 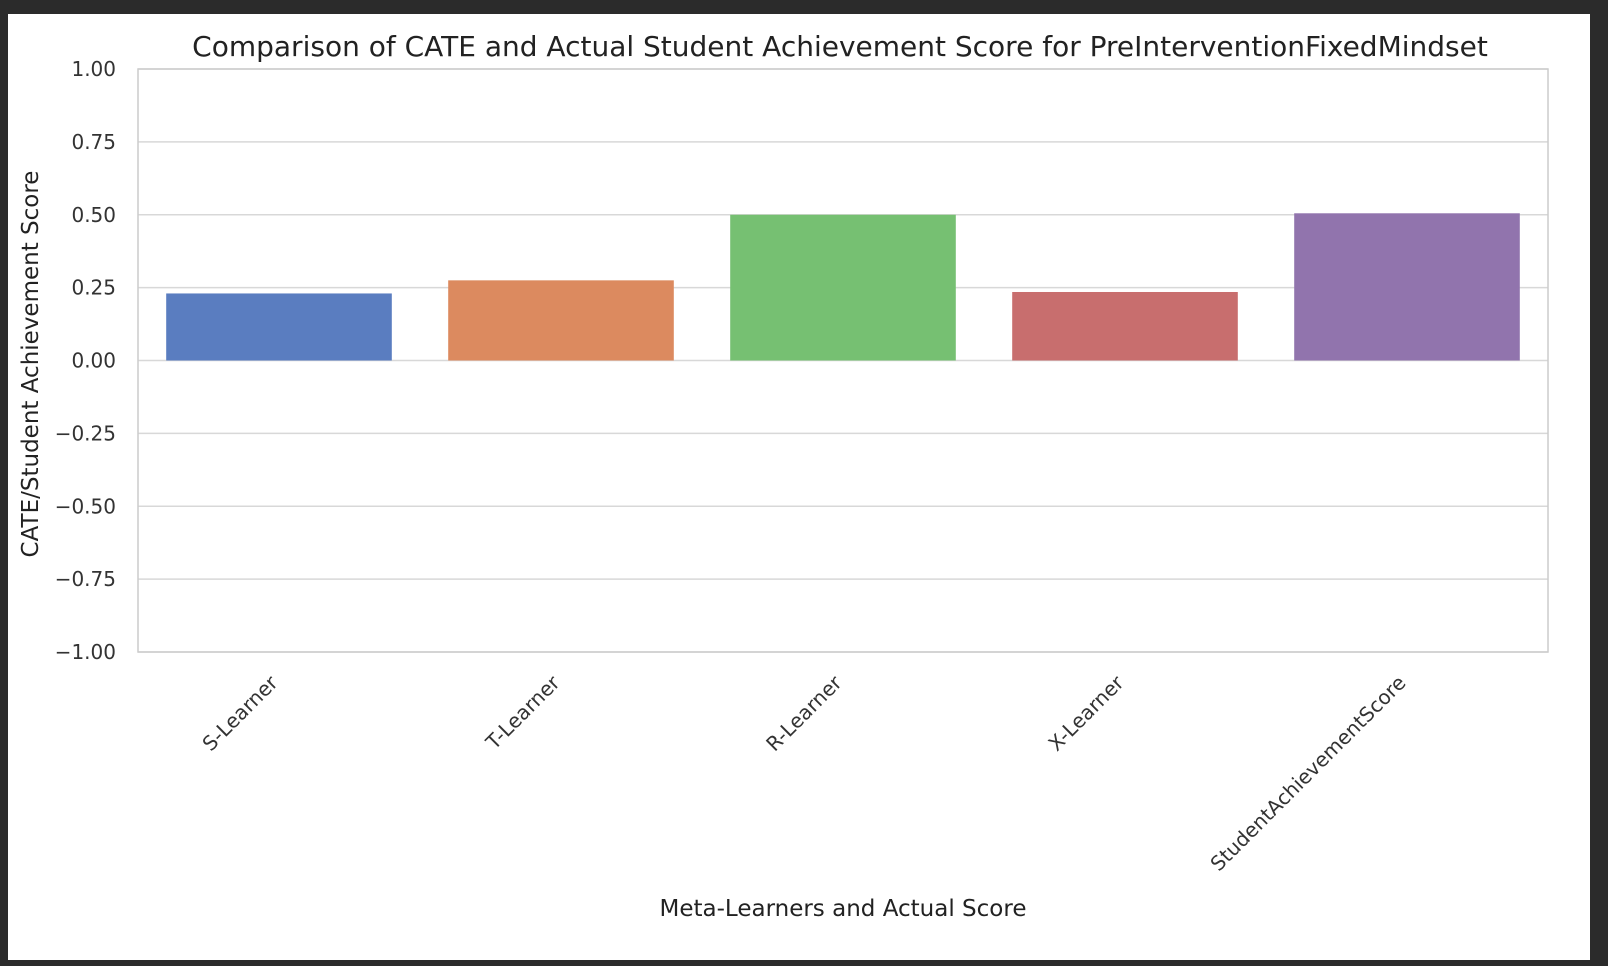 I want to click on bar-t-learner, so click(x=561, y=320).